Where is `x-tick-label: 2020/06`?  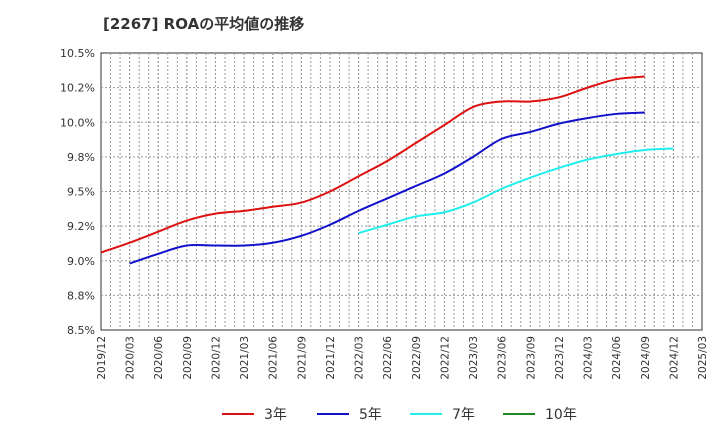
x-tick-label: 2020/06 is located at coordinates (159, 358).